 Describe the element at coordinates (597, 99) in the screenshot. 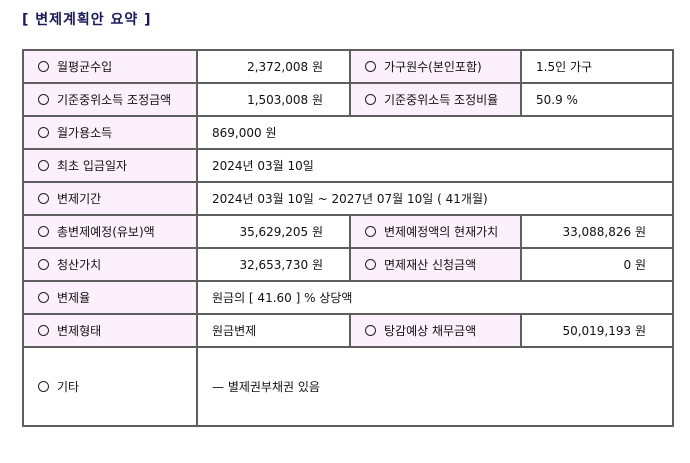

I see `value-cell: 50.9 %` at that location.